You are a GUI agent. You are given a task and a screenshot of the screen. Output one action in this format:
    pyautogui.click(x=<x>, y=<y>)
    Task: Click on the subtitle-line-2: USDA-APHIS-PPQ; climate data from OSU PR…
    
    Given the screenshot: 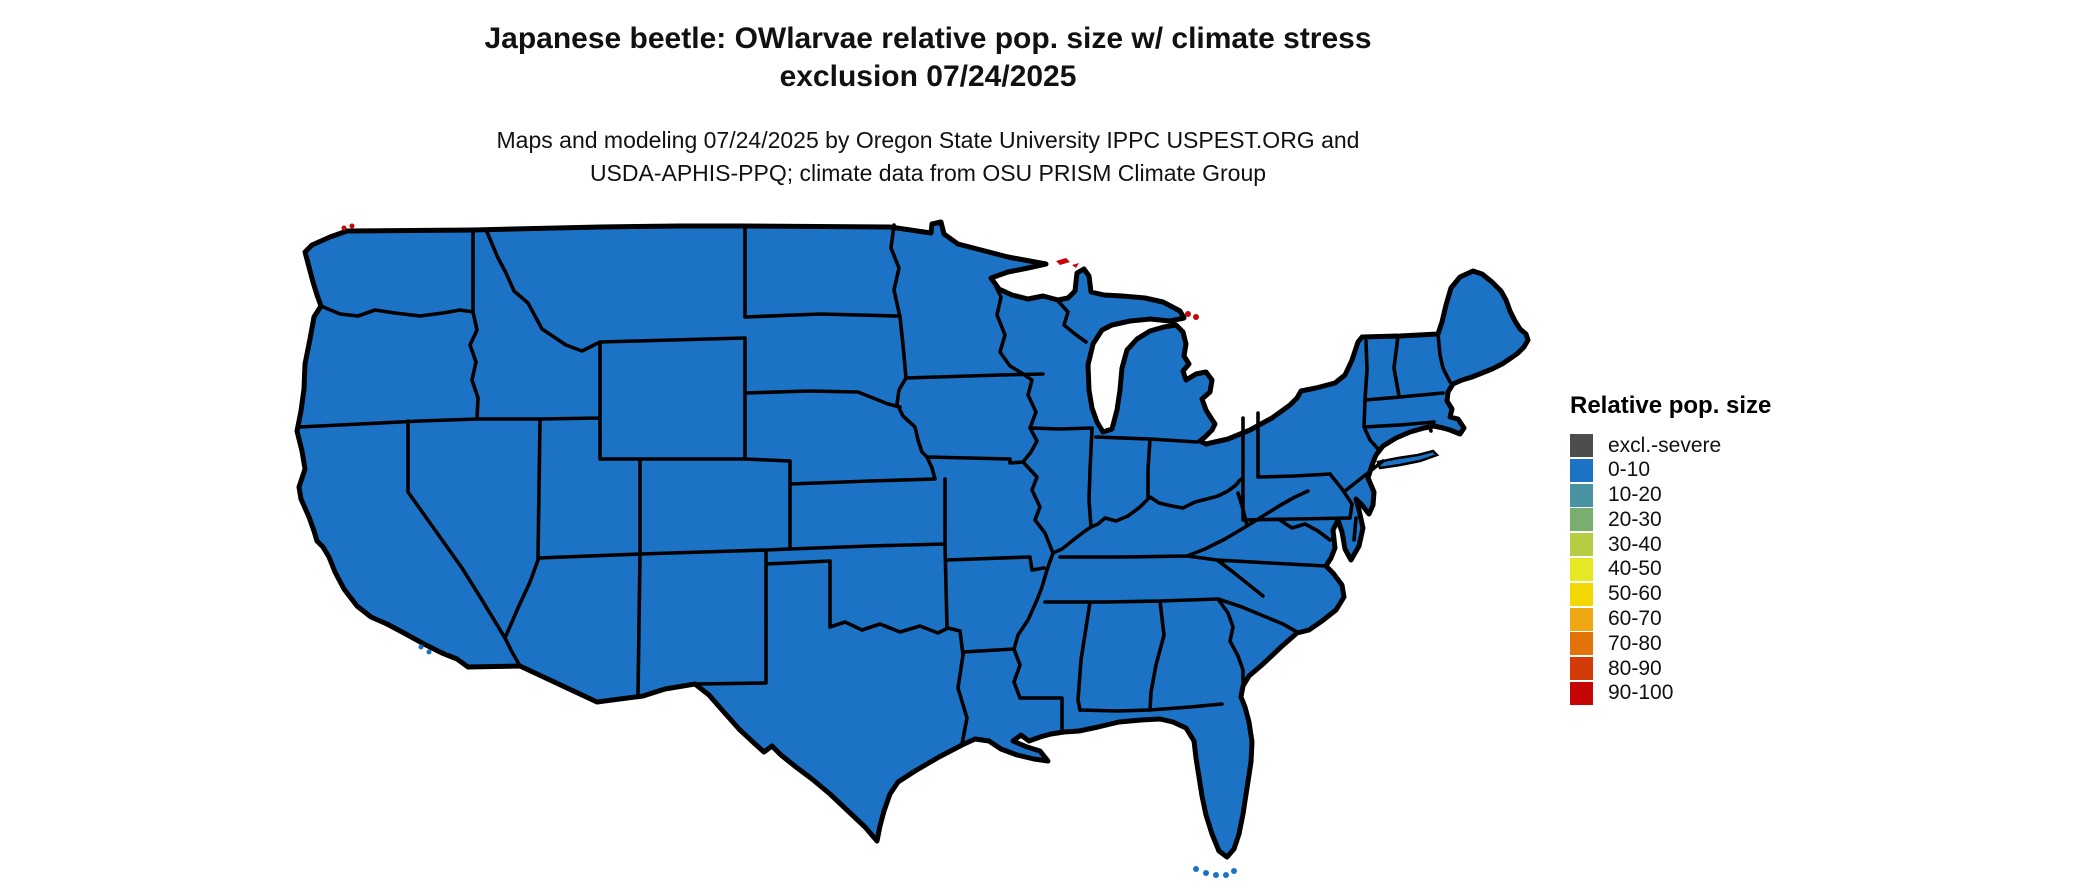 What is the action you would take?
    pyautogui.click(x=928, y=173)
    